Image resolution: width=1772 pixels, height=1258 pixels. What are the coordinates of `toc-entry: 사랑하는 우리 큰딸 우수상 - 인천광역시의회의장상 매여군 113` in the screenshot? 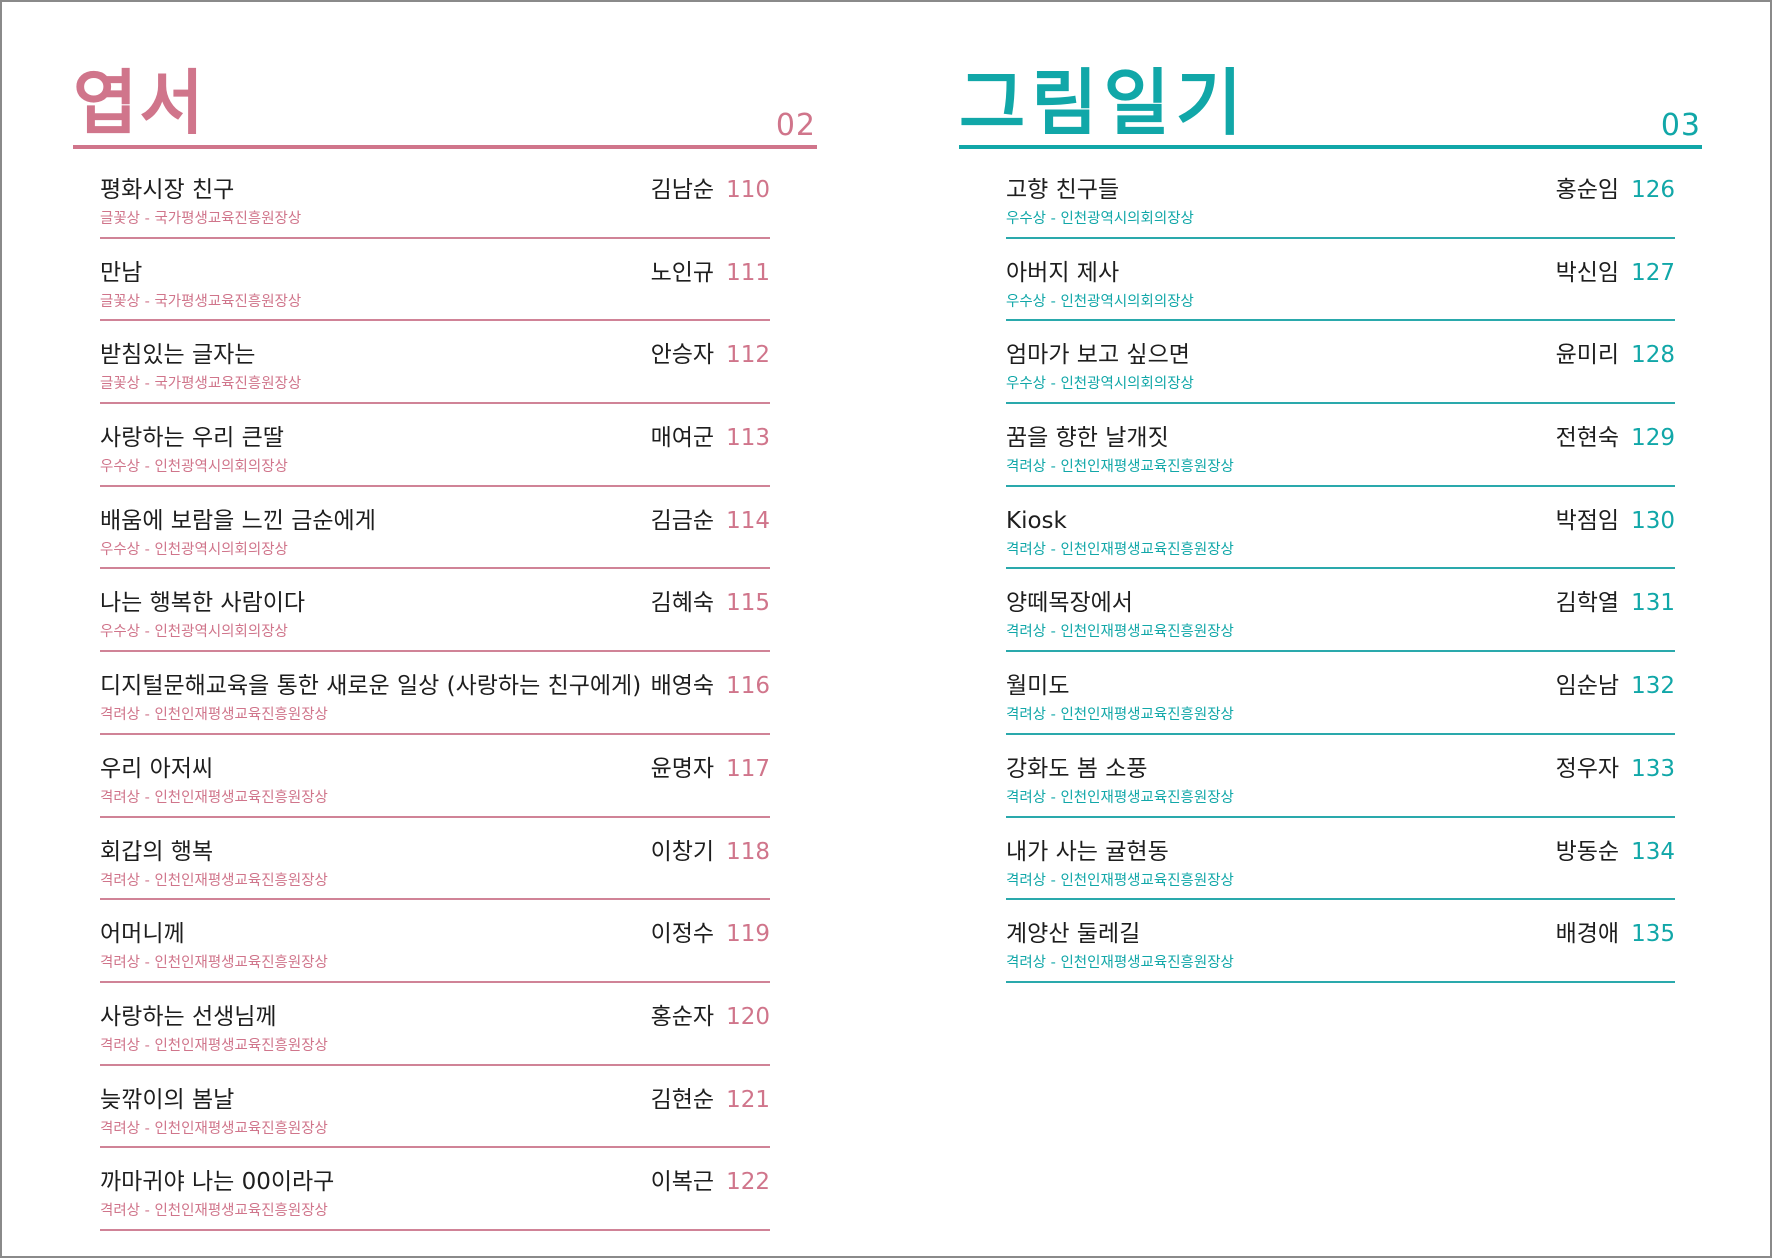 It's located at (435, 445).